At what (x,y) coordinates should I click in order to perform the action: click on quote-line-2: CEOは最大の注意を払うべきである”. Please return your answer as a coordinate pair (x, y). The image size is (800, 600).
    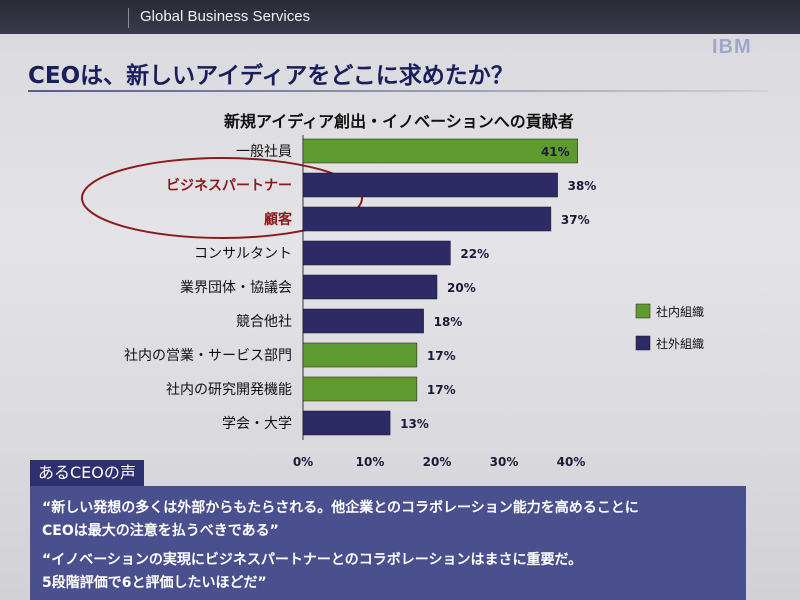
    Looking at the image, I should click on (160, 531).